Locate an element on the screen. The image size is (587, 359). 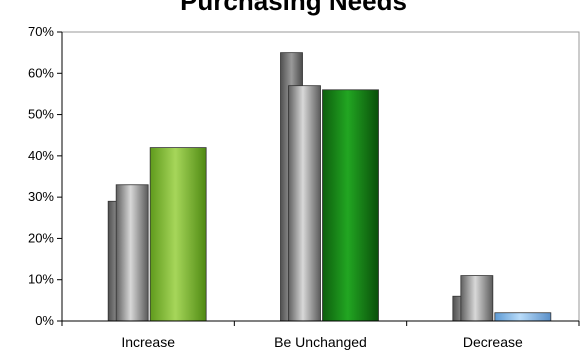
chart-title: Purchasing Needs is located at coordinates (293, 8).